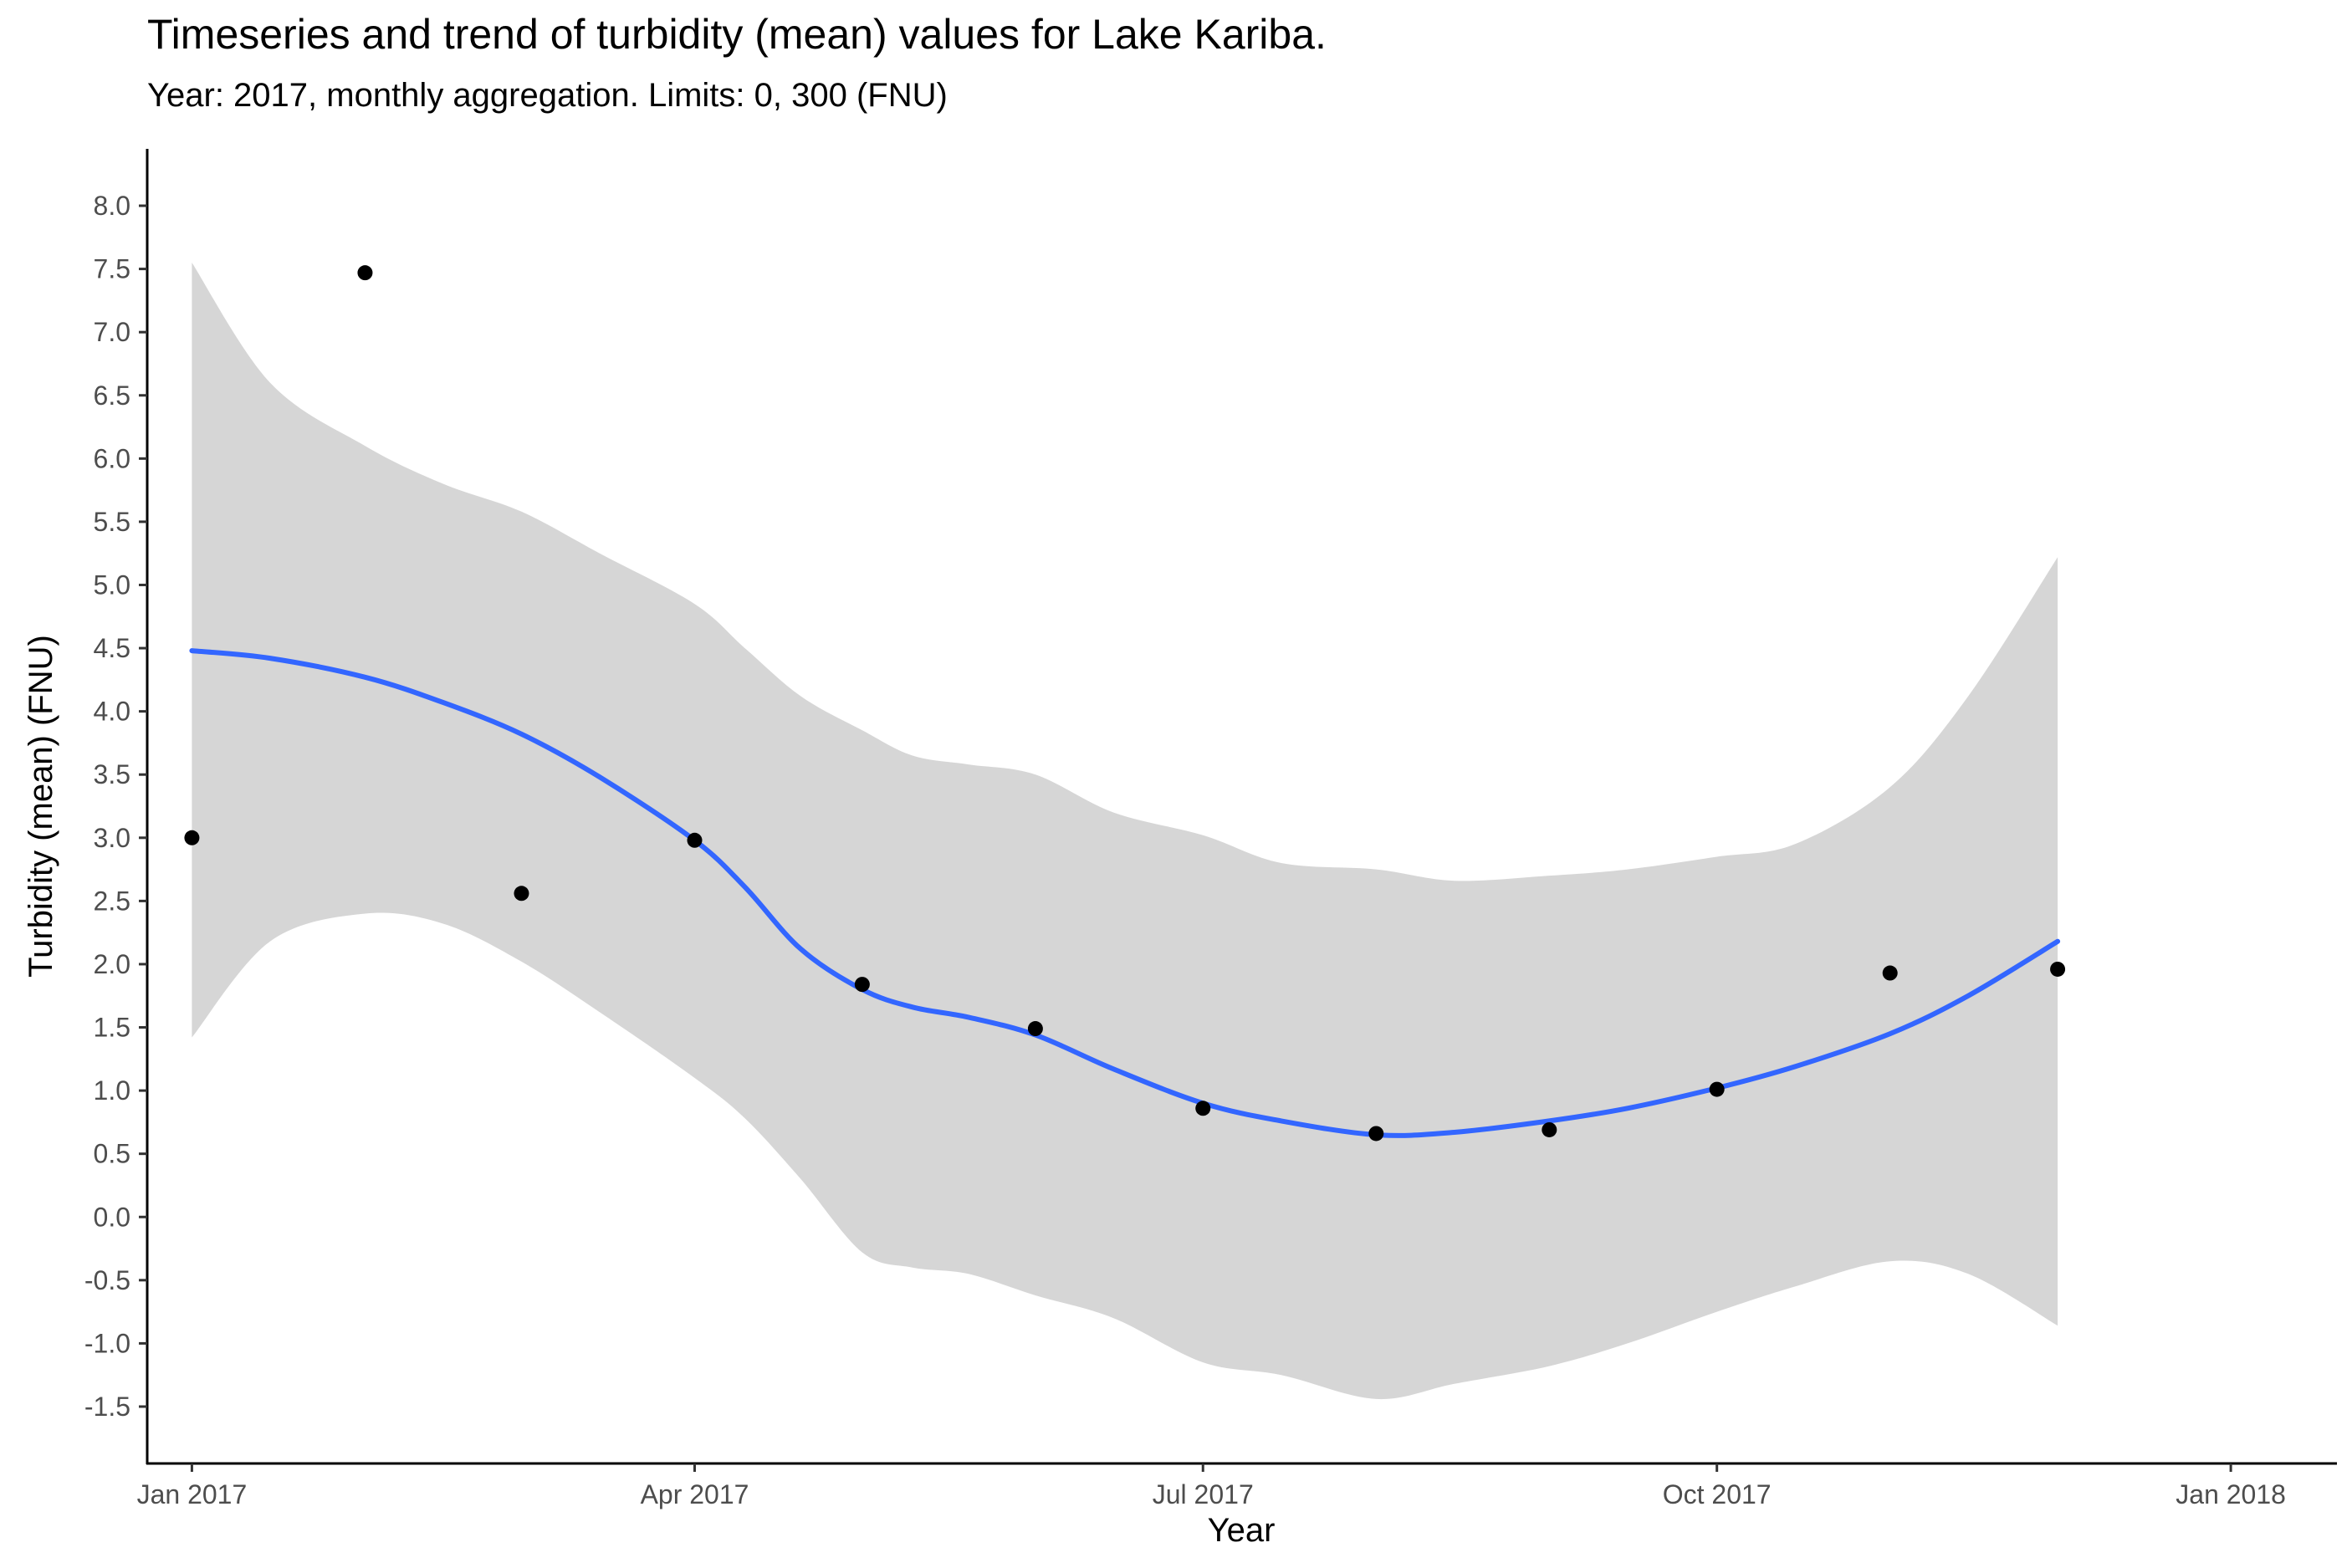  What do you see at coordinates (112, 458) in the screenshot?
I see `y-tick-label: 6.0` at bounding box center [112, 458].